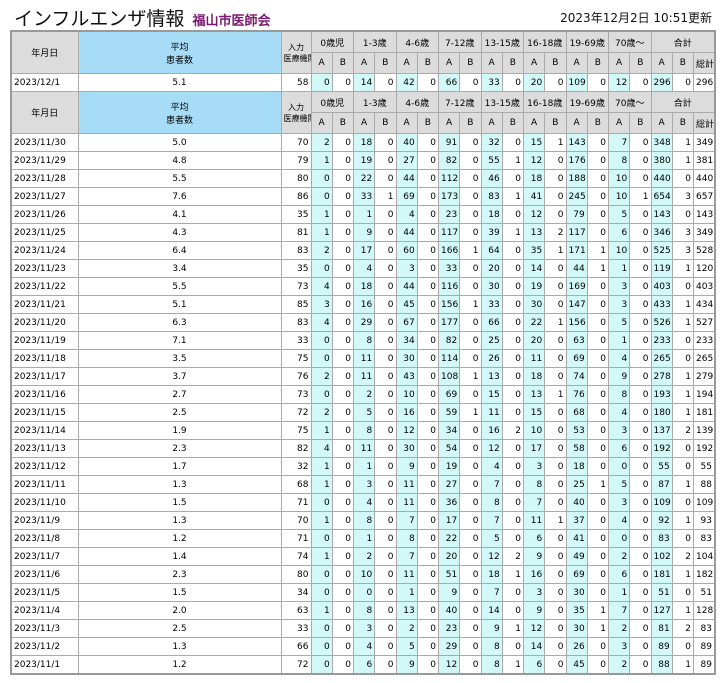 Image resolution: width=720 pixels, height=683 pixels. Describe the element at coordinates (364, 610) in the screenshot. I see `row-value-a: 8` at that location.